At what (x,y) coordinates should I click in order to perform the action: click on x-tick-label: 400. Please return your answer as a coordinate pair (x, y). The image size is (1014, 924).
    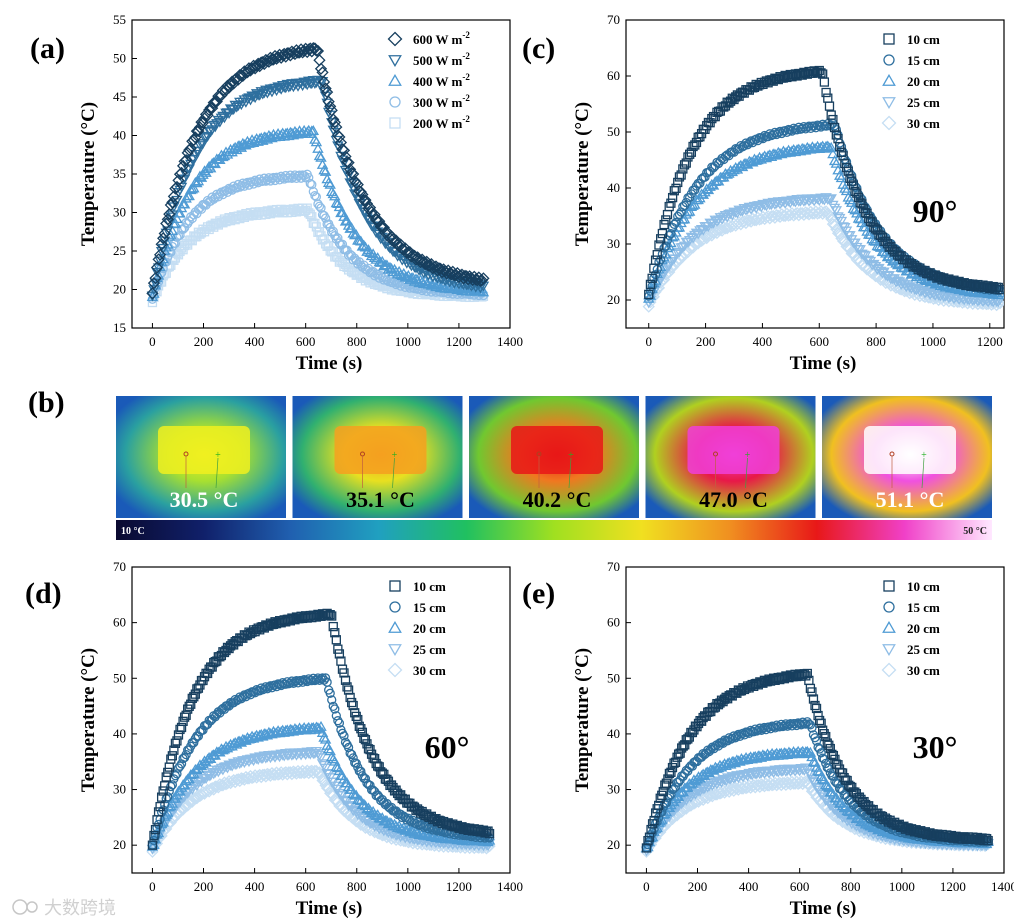
    Looking at the image, I should click on (255, 341).